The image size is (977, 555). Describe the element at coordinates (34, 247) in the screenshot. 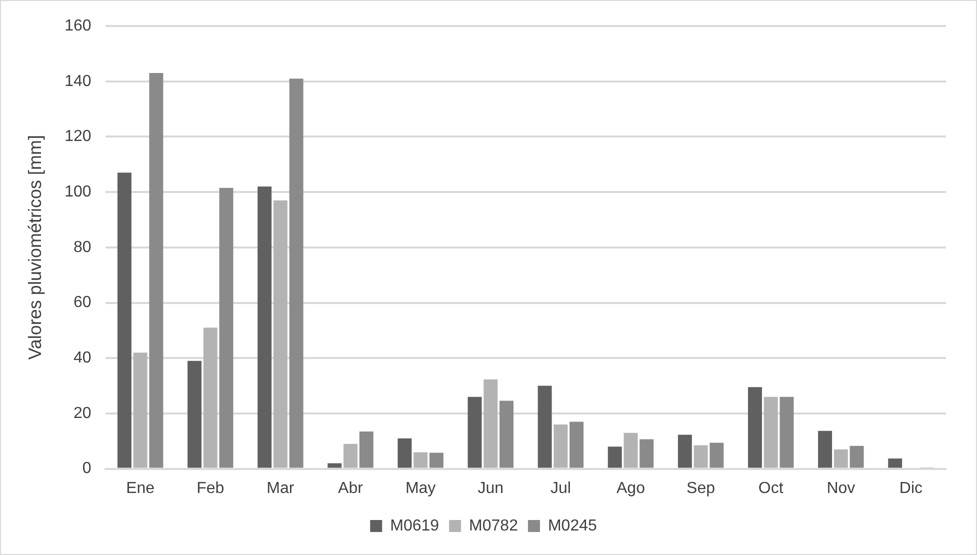

I see `y-axis-title: Valores pluviométricos [mm]` at that location.